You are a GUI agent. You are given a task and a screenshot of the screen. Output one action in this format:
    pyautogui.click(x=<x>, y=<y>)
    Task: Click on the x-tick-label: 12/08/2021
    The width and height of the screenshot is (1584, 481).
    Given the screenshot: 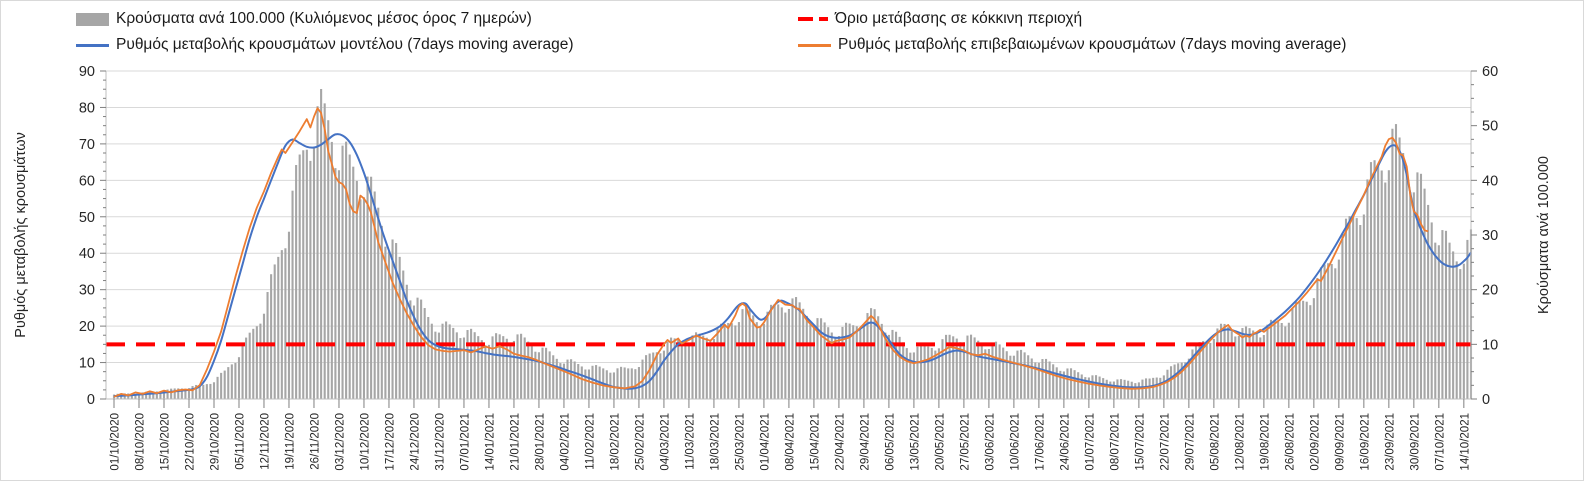 What is the action you would take?
    pyautogui.click(x=1240, y=442)
    